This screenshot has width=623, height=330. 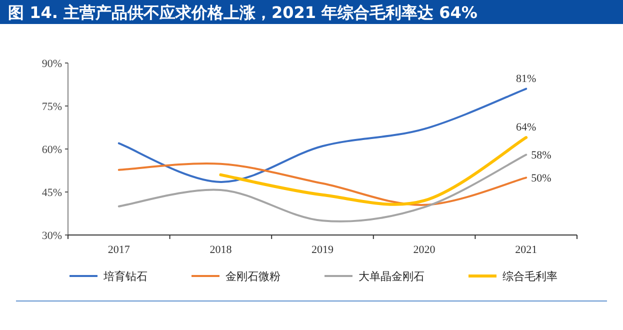 I want to click on y-tick-label: 90%, so click(x=52, y=64).